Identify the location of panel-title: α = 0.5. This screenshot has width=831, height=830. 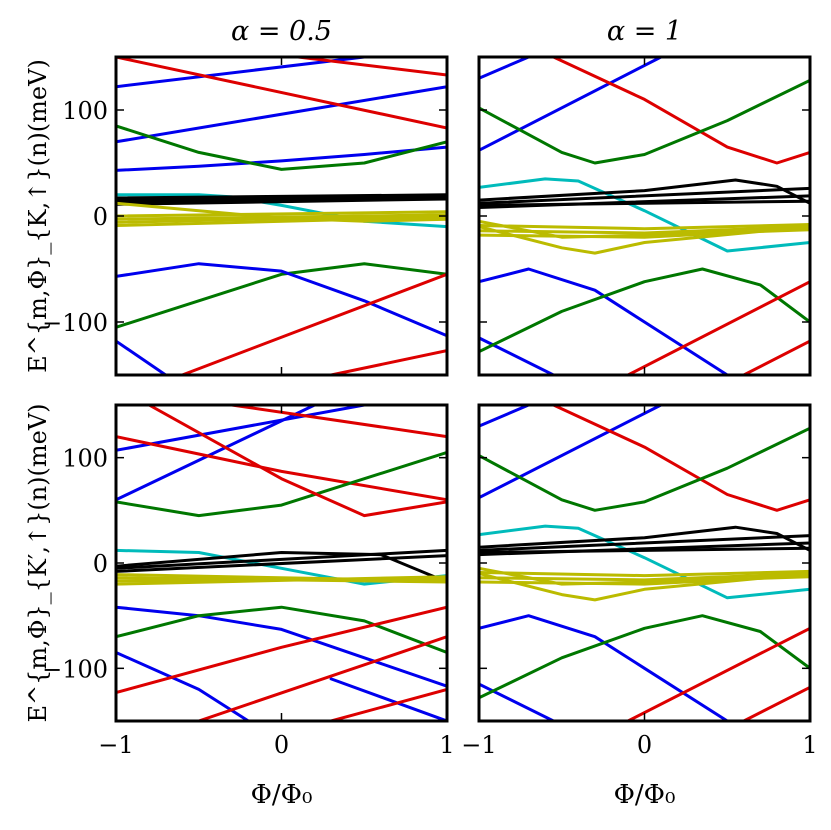
(281, 31).